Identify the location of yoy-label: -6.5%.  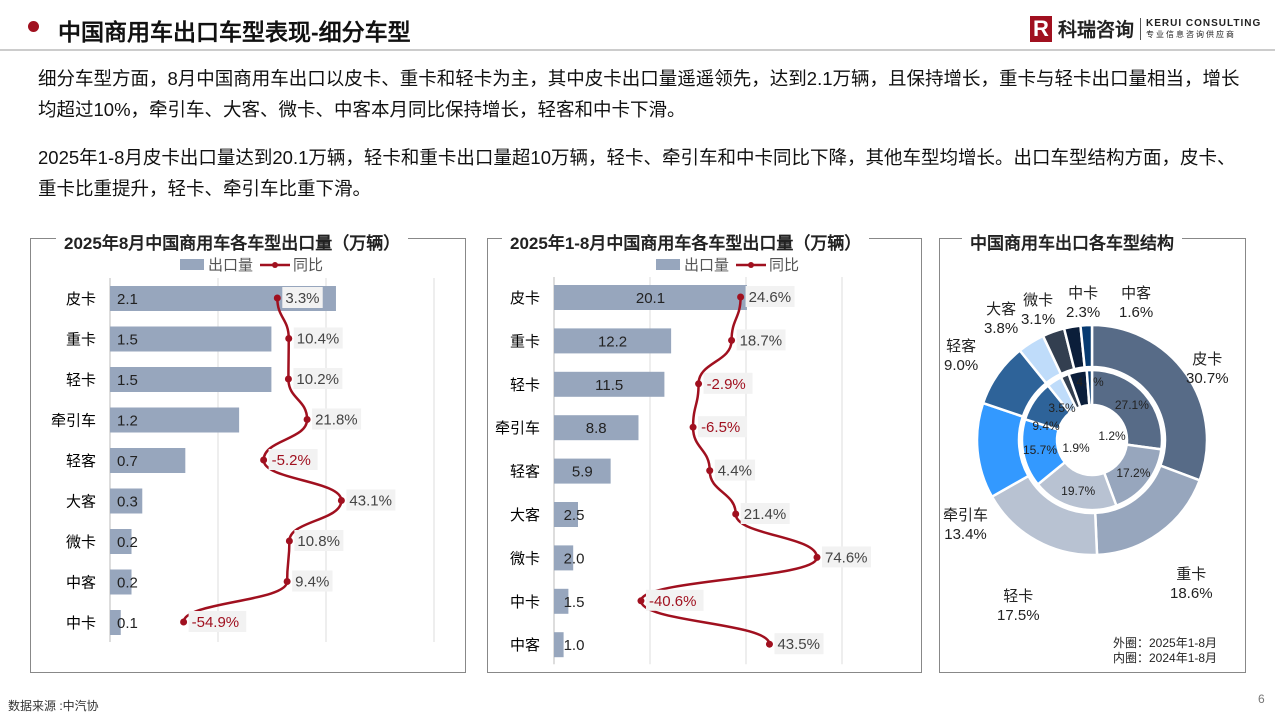
(720, 427).